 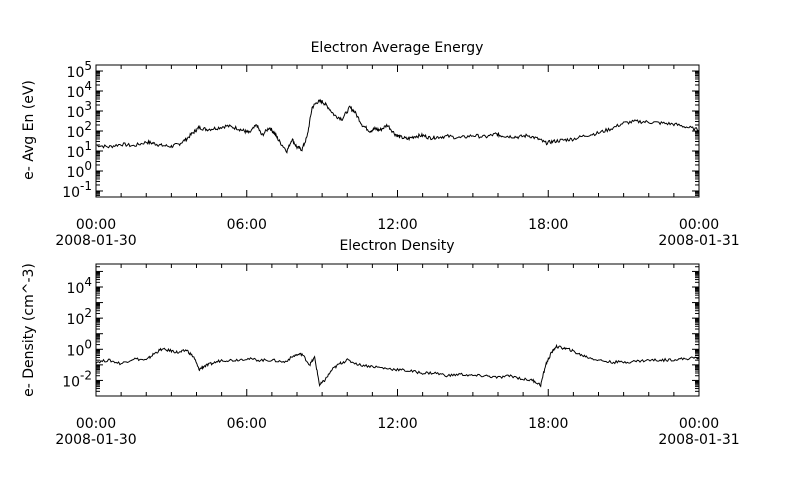 What do you see at coordinates (77, 190) in the screenshot?
I see `energy-y-tick-label: 10⁻¹` at bounding box center [77, 190].